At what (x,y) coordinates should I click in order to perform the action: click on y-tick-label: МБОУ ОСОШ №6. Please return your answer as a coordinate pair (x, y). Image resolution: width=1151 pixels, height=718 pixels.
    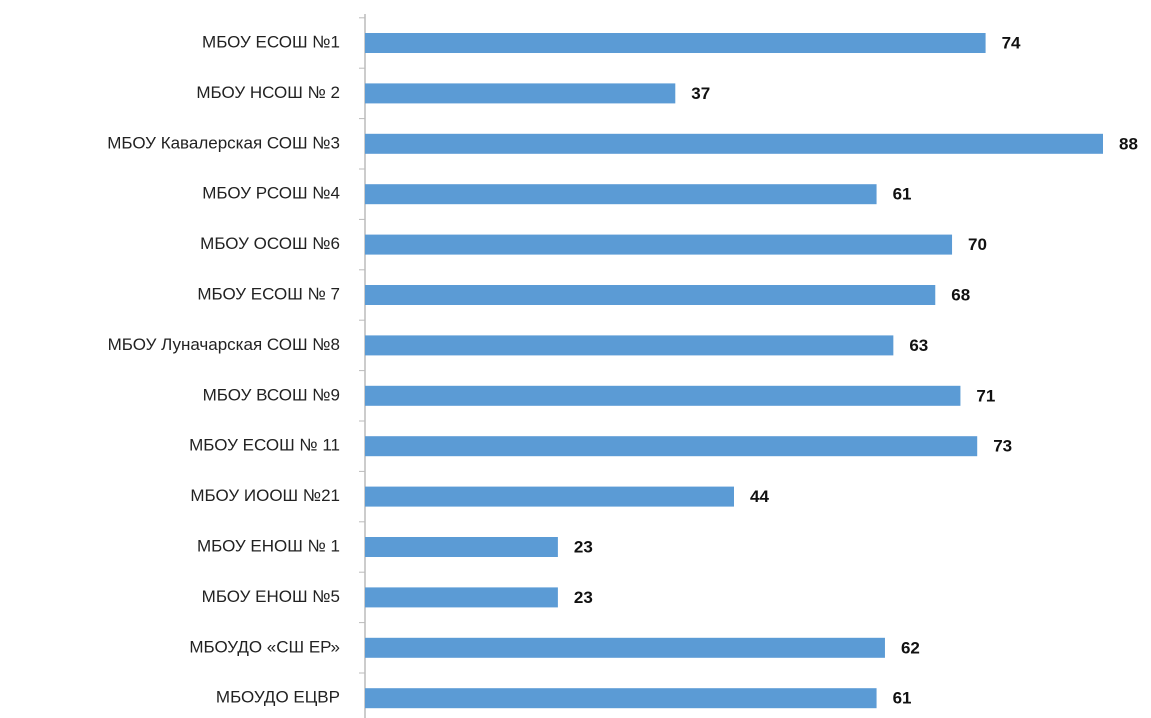
    Looking at the image, I should click on (270, 243).